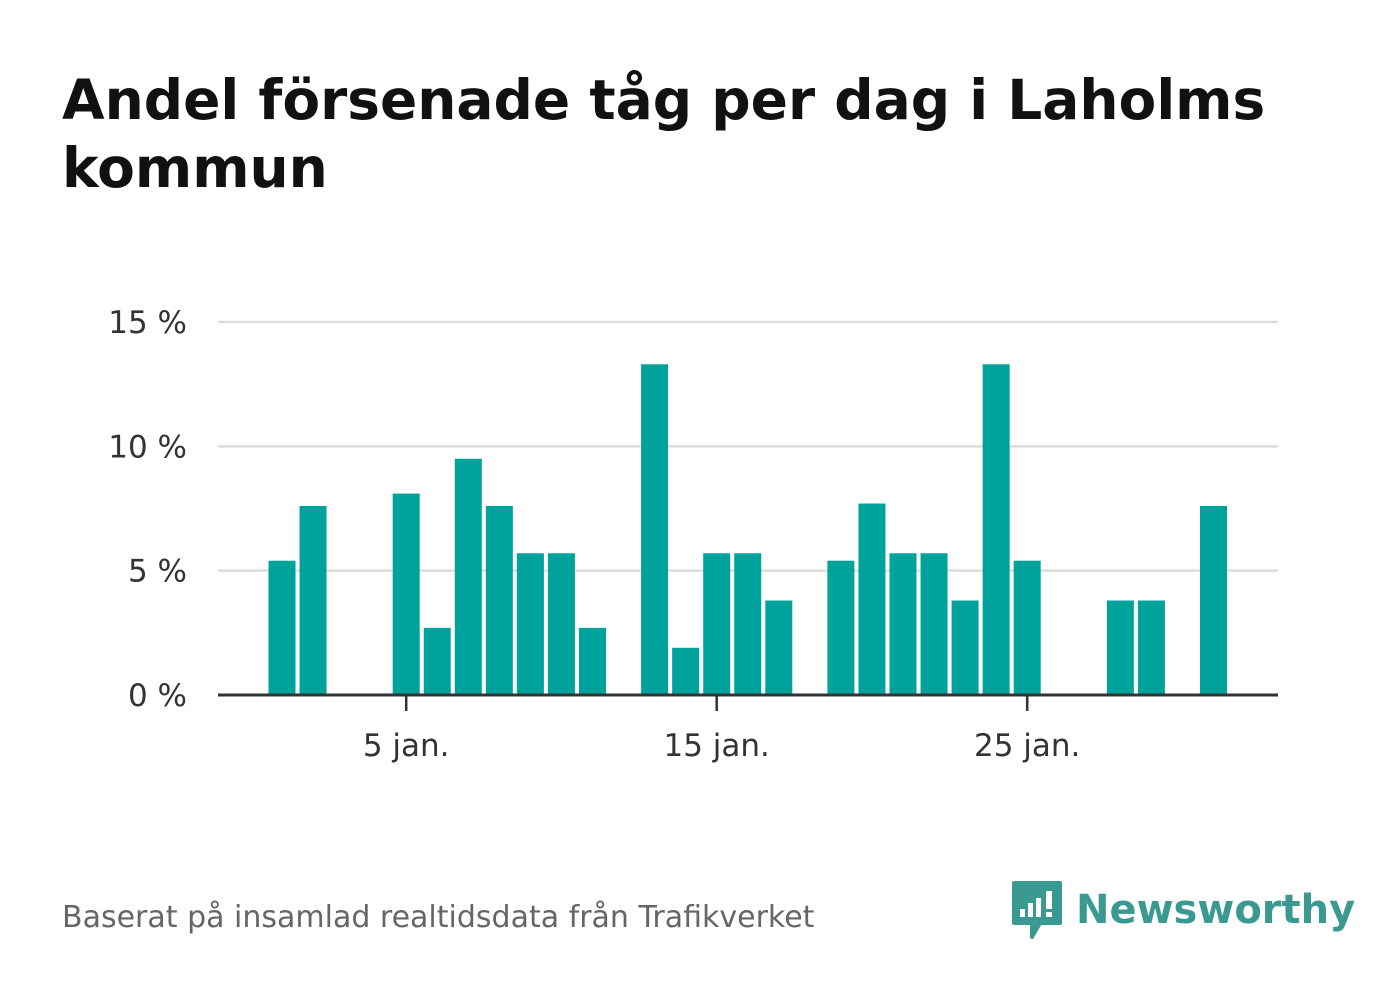  What do you see at coordinates (1037, 910) in the screenshot?
I see `newsworthy-logo-icon` at bounding box center [1037, 910].